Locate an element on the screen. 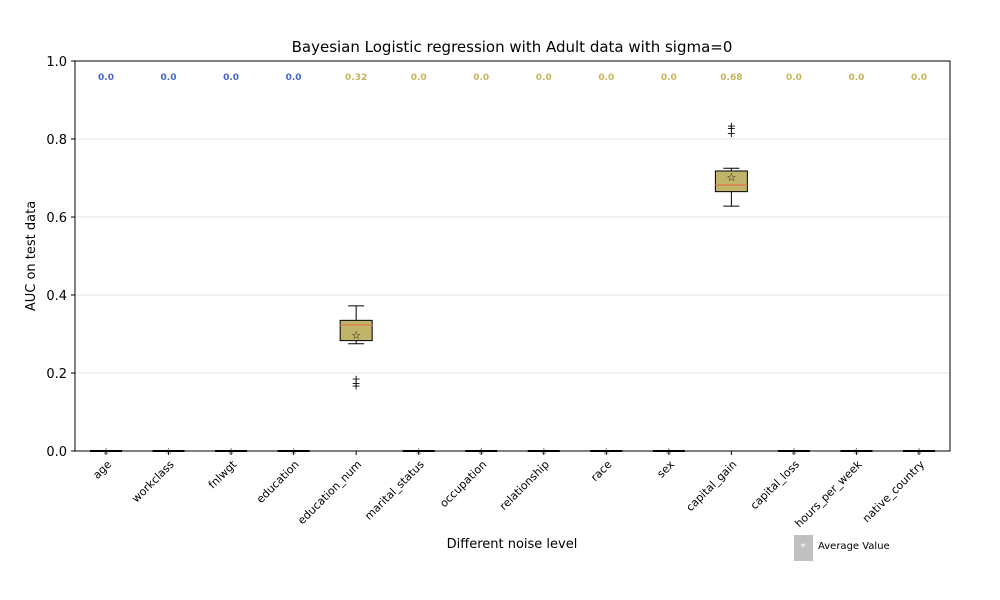  box-body is located at coordinates (731, 181).